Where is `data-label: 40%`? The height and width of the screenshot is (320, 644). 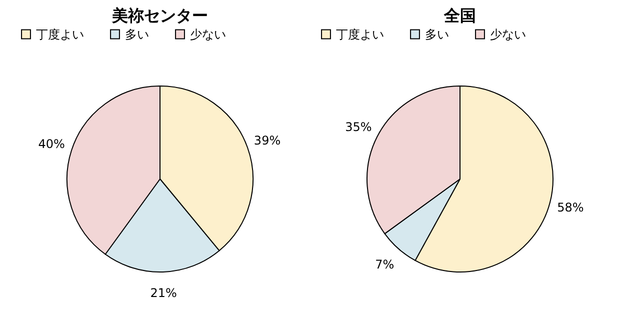 data-label: 40% is located at coordinates (51, 143).